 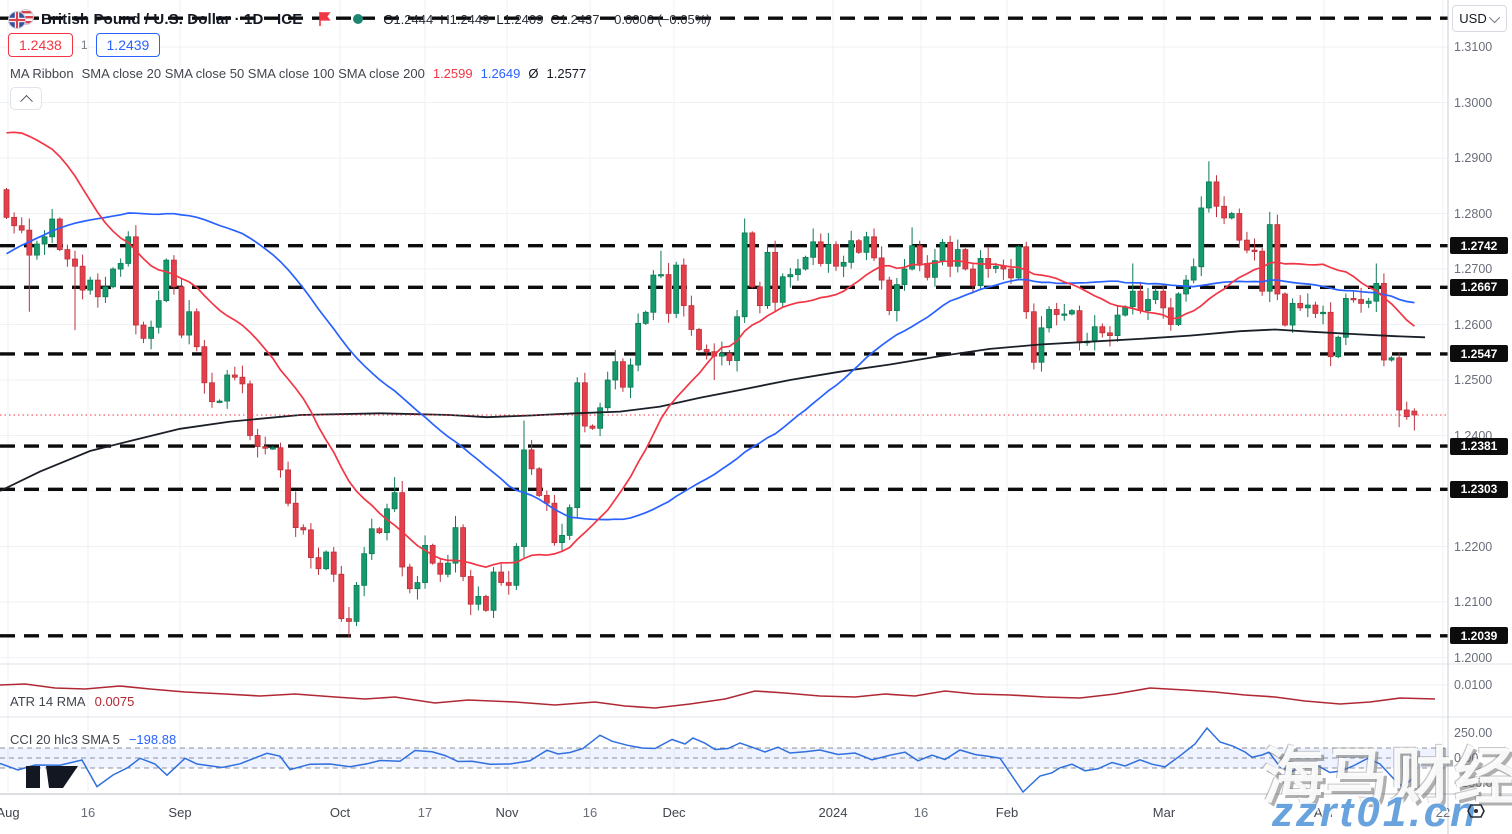 I want to click on axis-settings-icon, so click(x=1476, y=813).